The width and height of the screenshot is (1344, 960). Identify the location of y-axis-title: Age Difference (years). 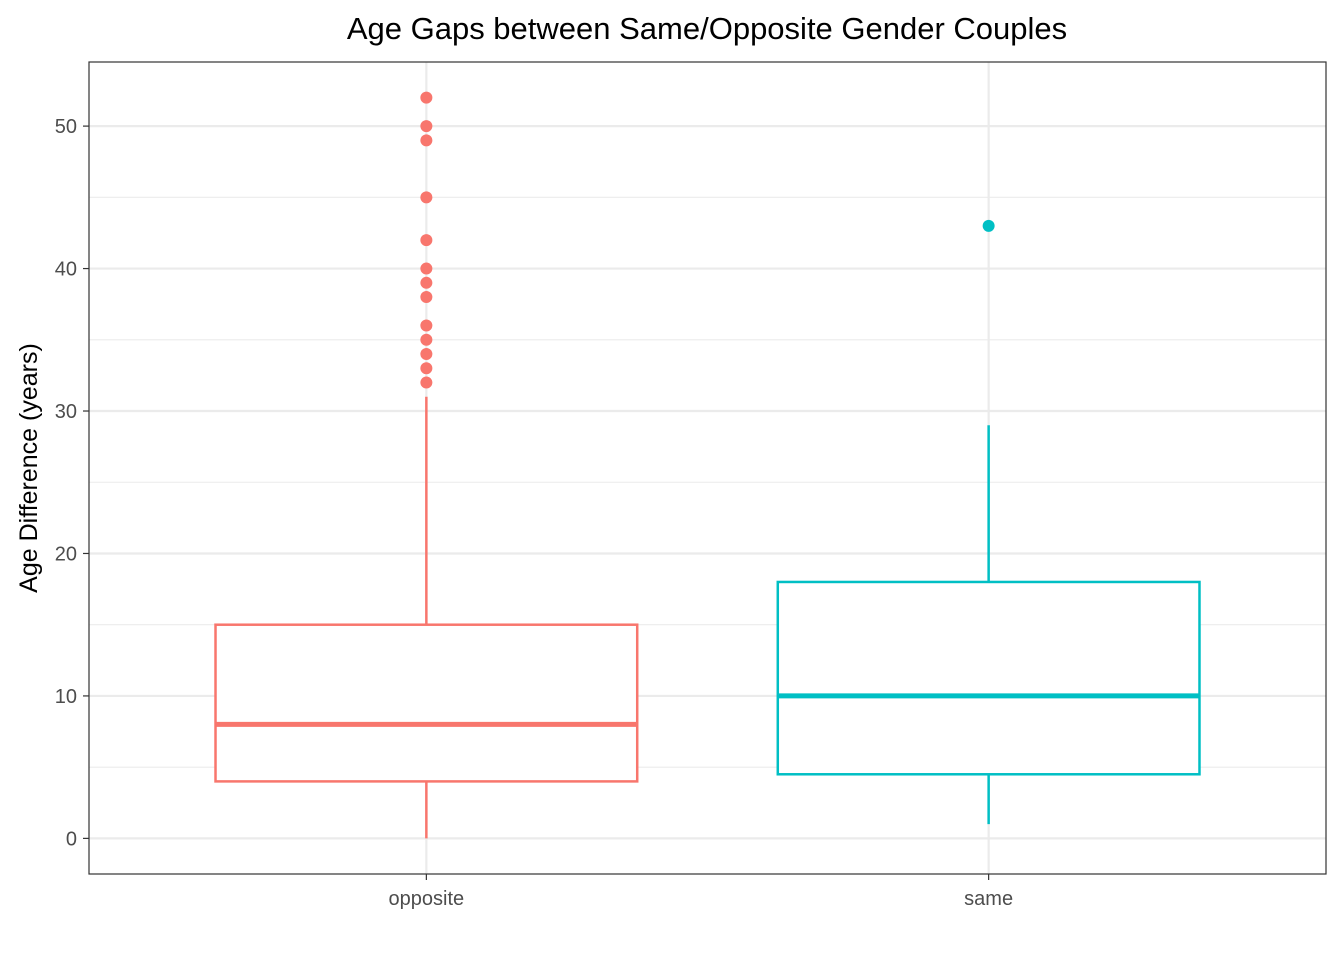
(29, 468).